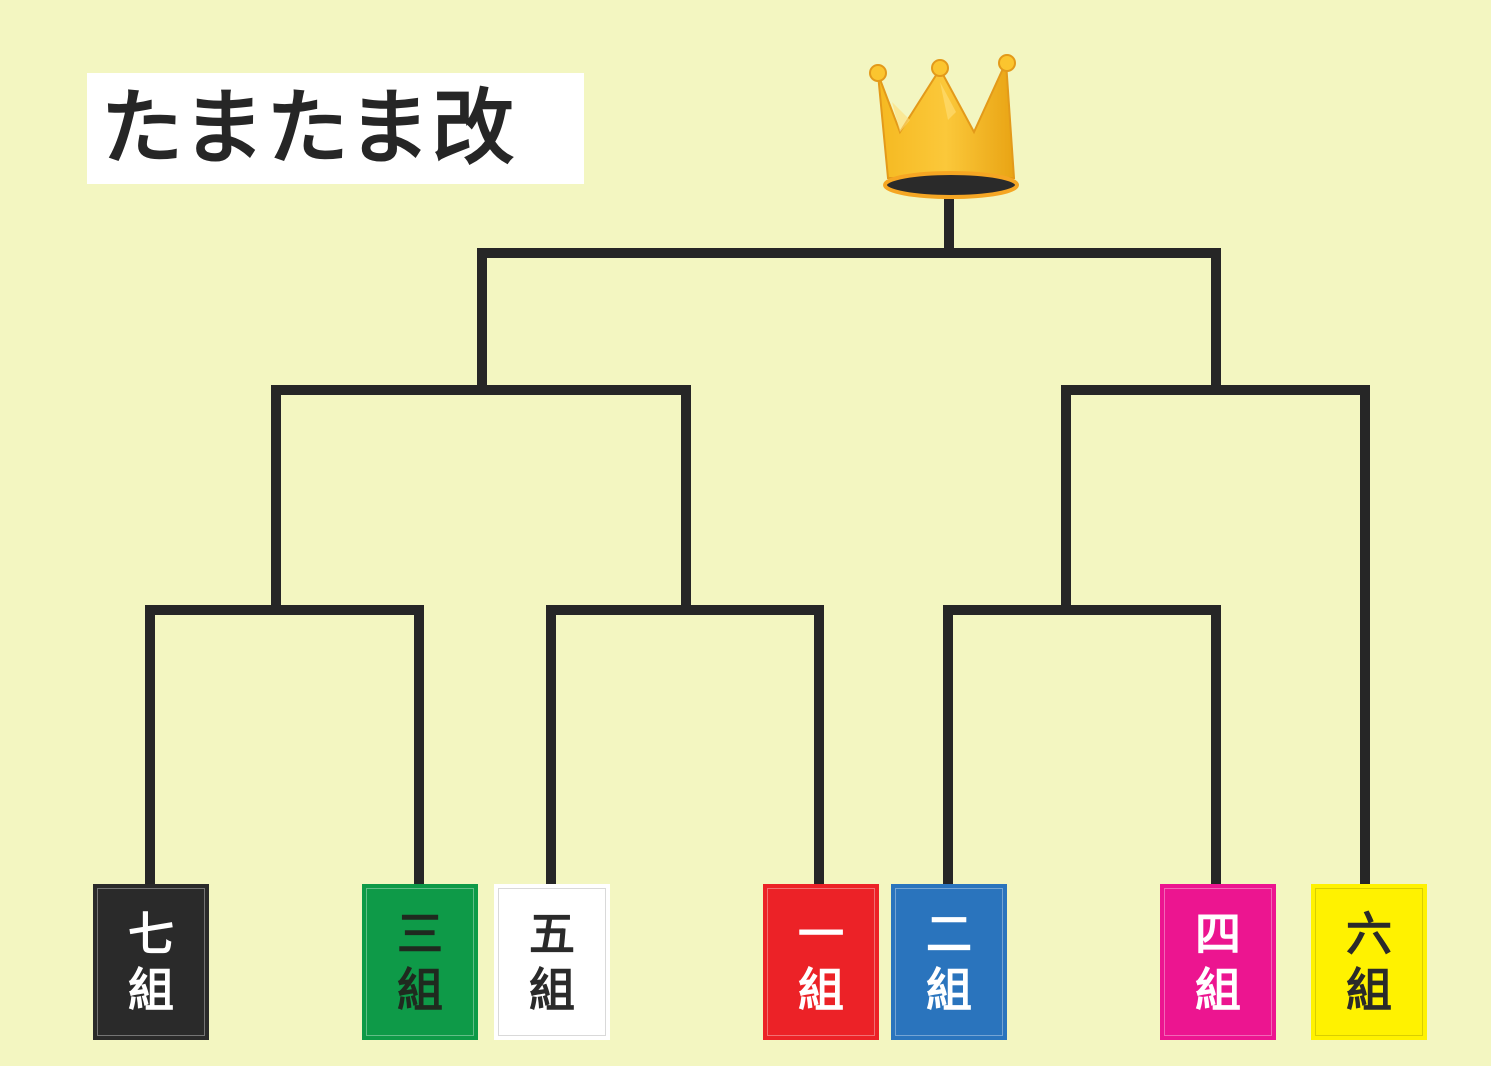  I want to click on team-card-ni: 二 組, so click(949, 962).